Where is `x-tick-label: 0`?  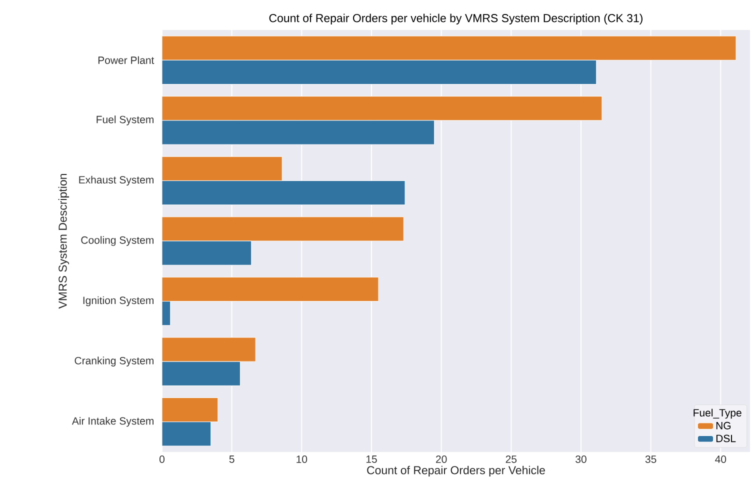 x-tick-label: 0 is located at coordinates (162, 459).